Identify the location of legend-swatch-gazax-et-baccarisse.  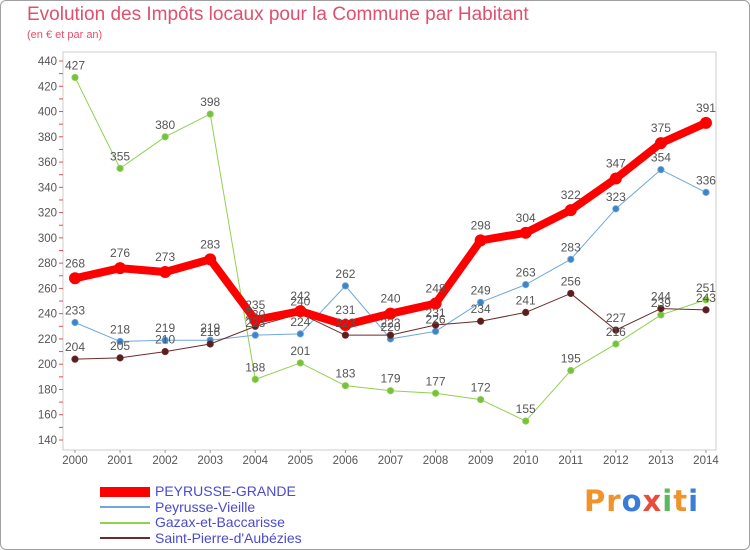
(125, 522).